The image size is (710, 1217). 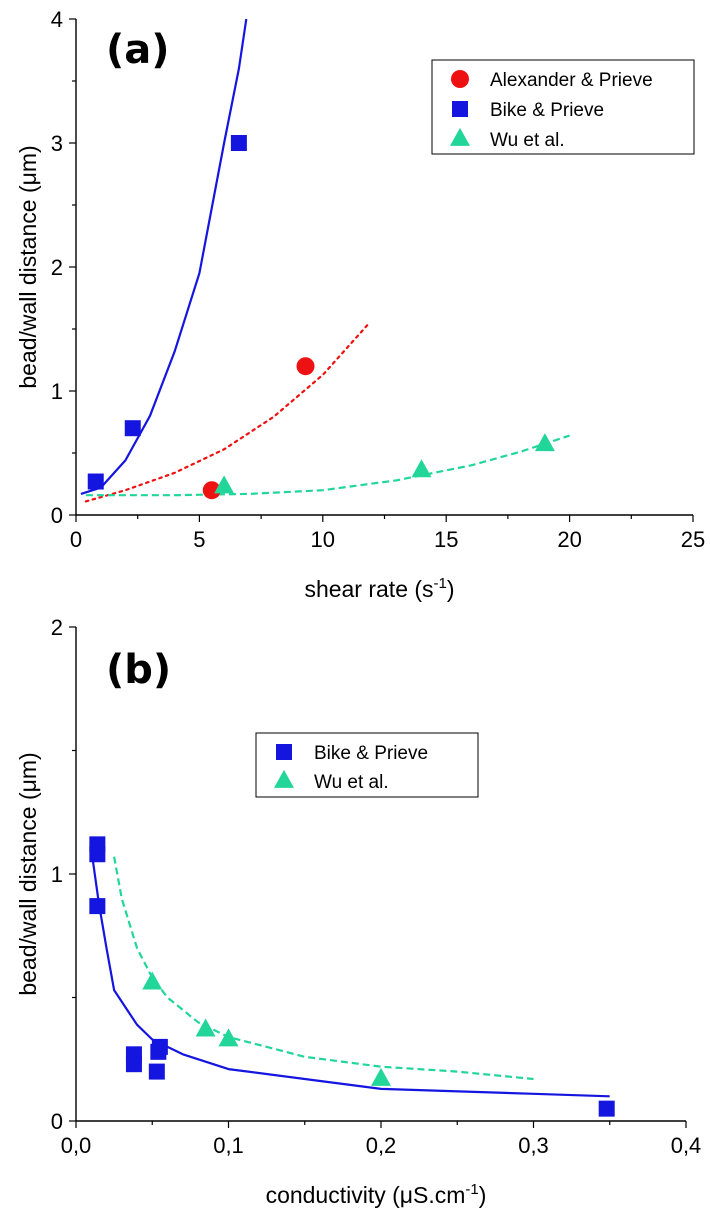 I want to click on legend: Alexander & Prieve Bike & Prieve Wu et al., so click(x=563, y=107).